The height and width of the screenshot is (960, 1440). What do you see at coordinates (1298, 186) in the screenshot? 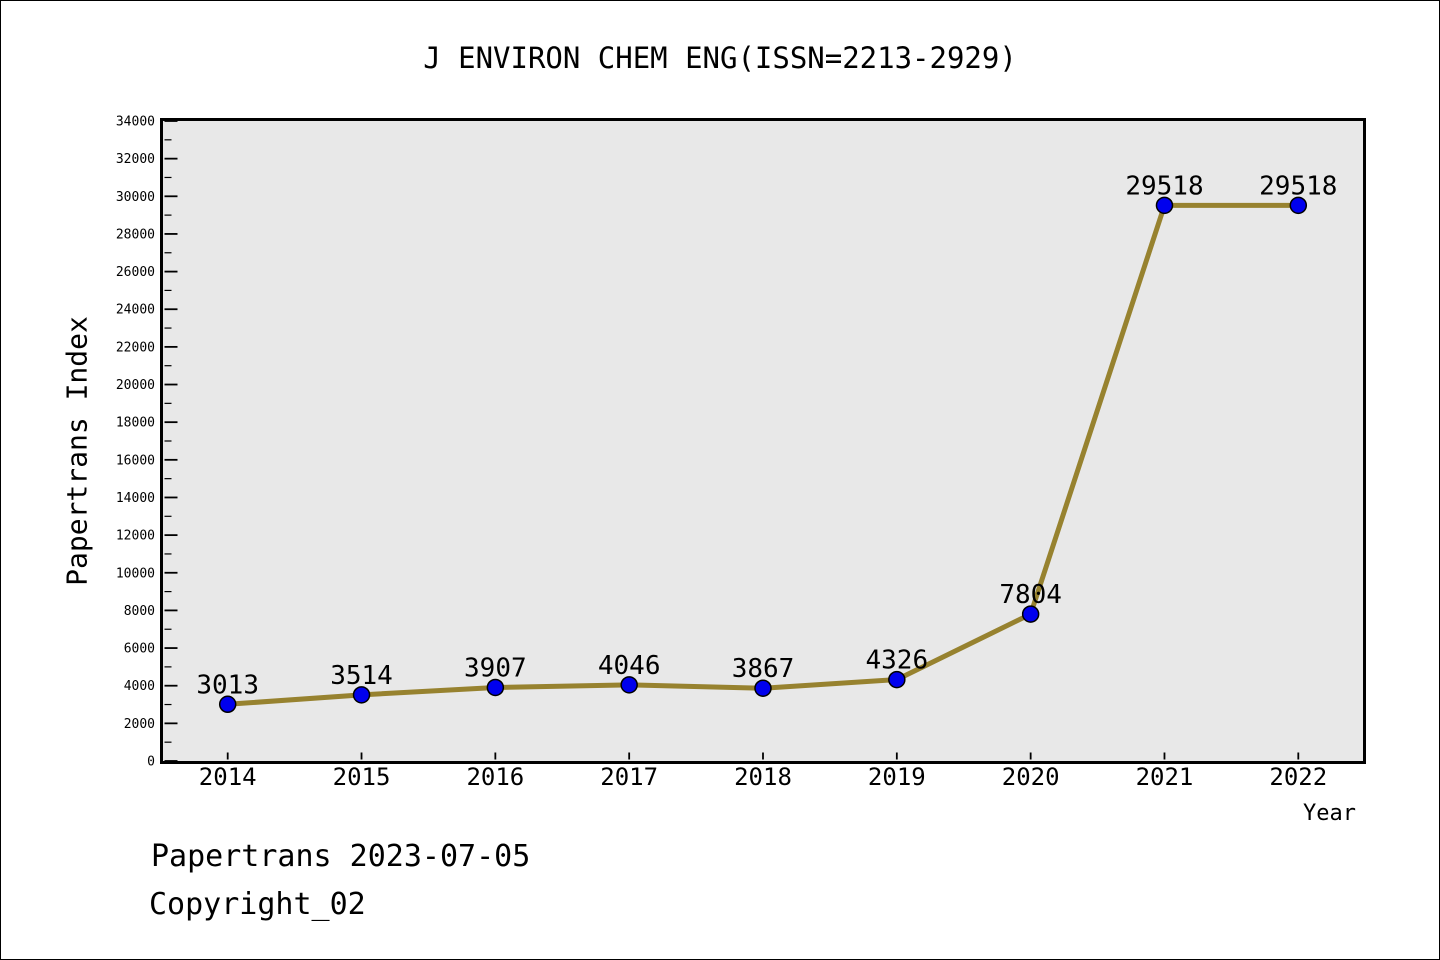
I see `data-label-2022: 29518` at bounding box center [1298, 186].